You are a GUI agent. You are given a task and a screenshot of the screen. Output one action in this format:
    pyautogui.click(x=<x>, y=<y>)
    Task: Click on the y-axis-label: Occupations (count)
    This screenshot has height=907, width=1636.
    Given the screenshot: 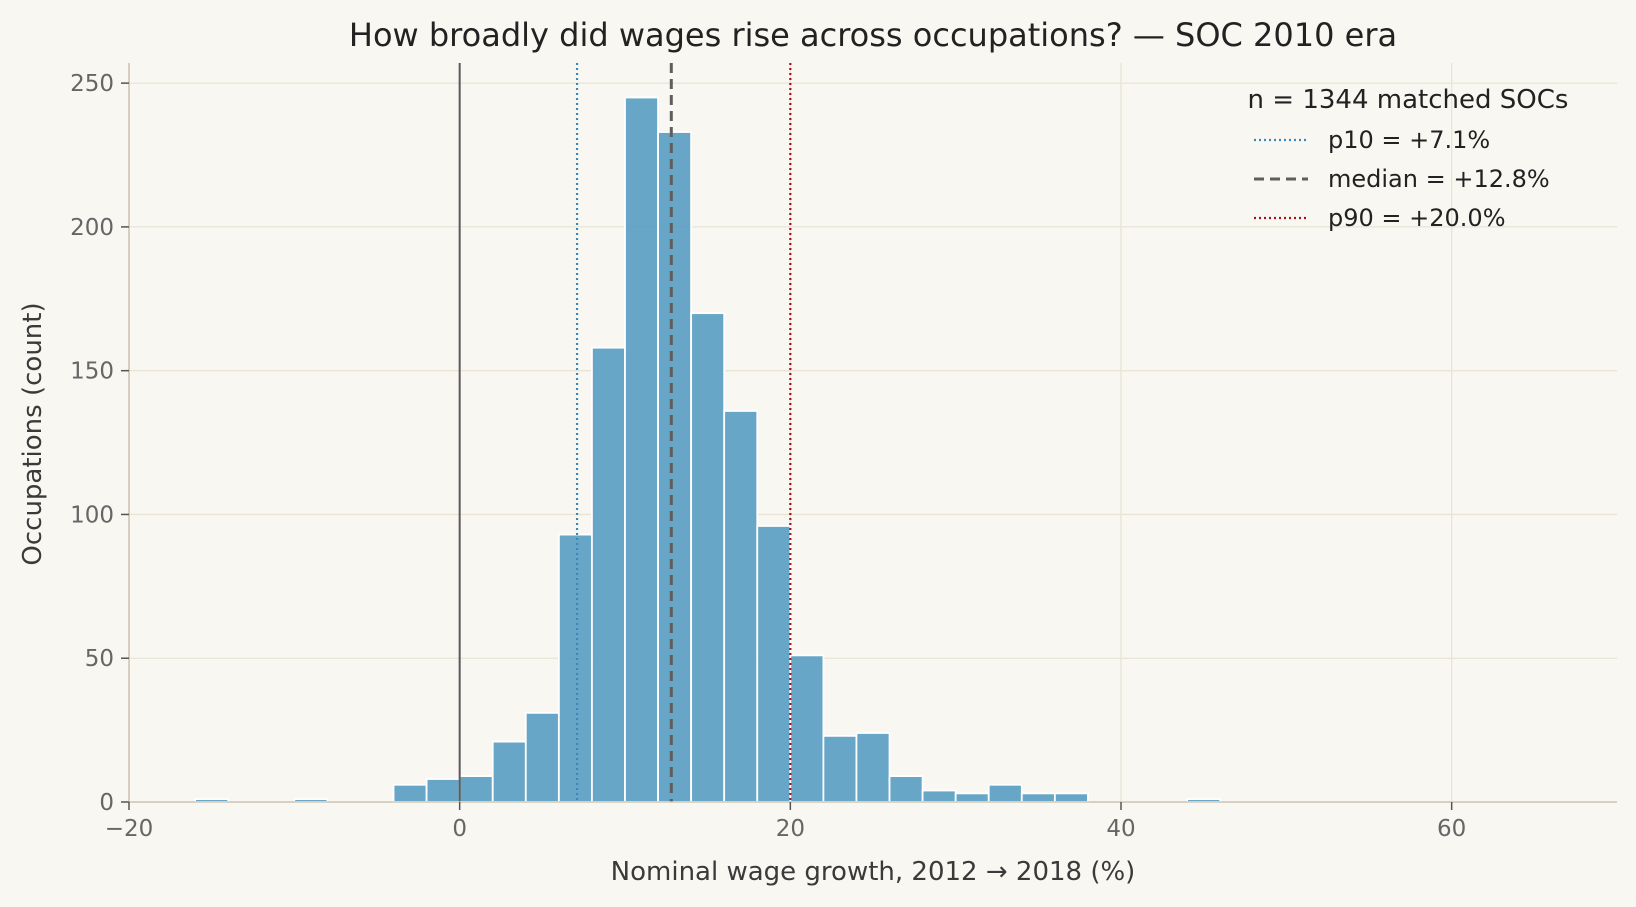 What is the action you would take?
    pyautogui.click(x=33, y=433)
    